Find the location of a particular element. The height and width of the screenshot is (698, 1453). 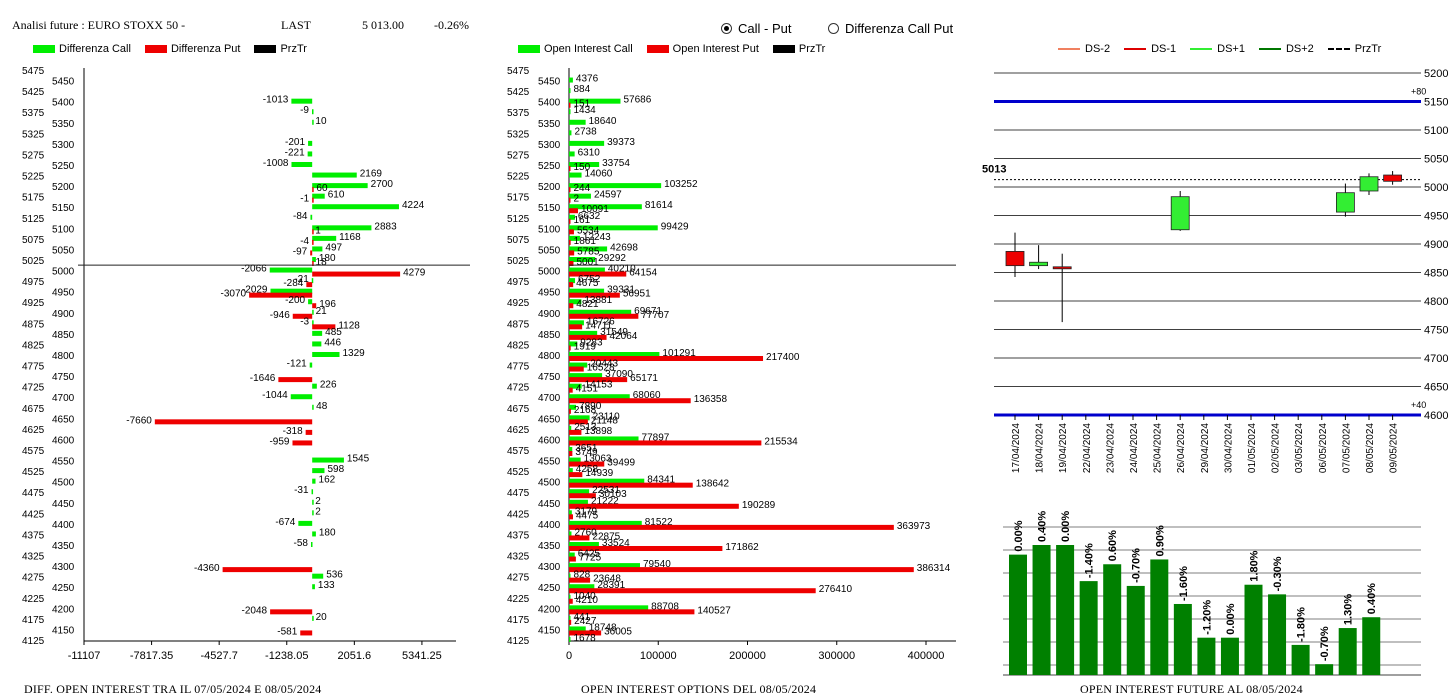

call-value-label: 28391 is located at coordinates (611, 585).